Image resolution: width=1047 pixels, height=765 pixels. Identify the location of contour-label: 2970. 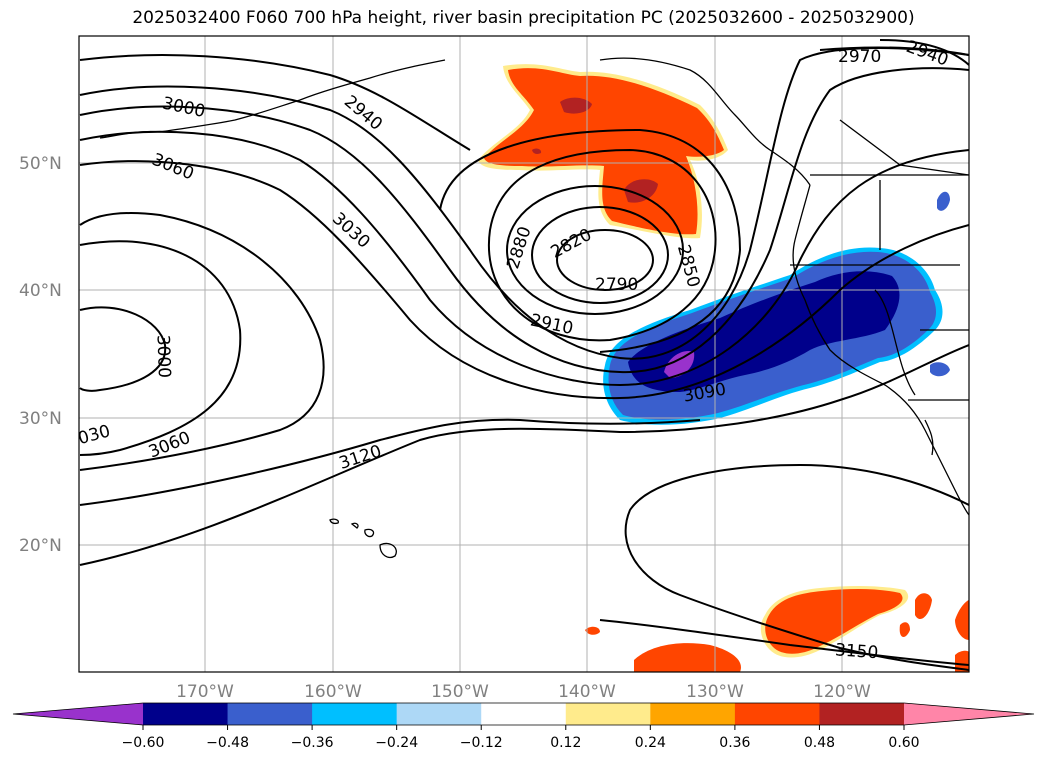
(859, 57).